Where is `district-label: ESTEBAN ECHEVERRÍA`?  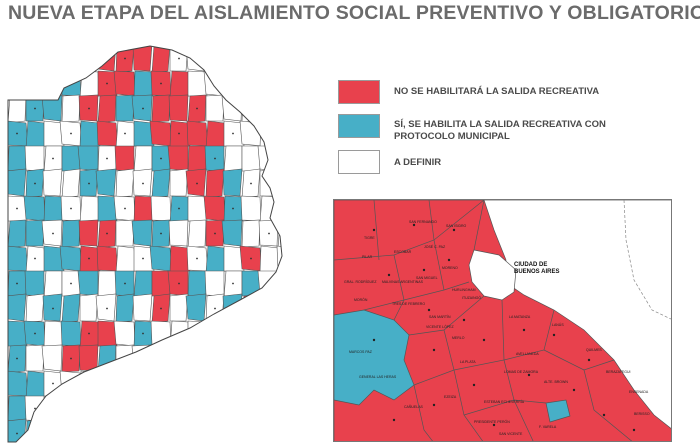
district-label: ESTEBAN ECHEVERRÍA is located at coordinates (504, 402).